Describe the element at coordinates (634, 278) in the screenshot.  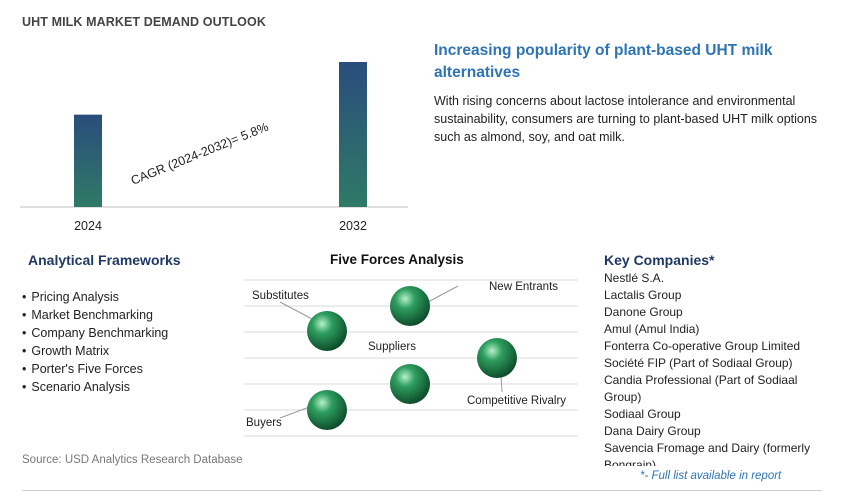
I see `company-item: Nestlé S.A.` at that location.